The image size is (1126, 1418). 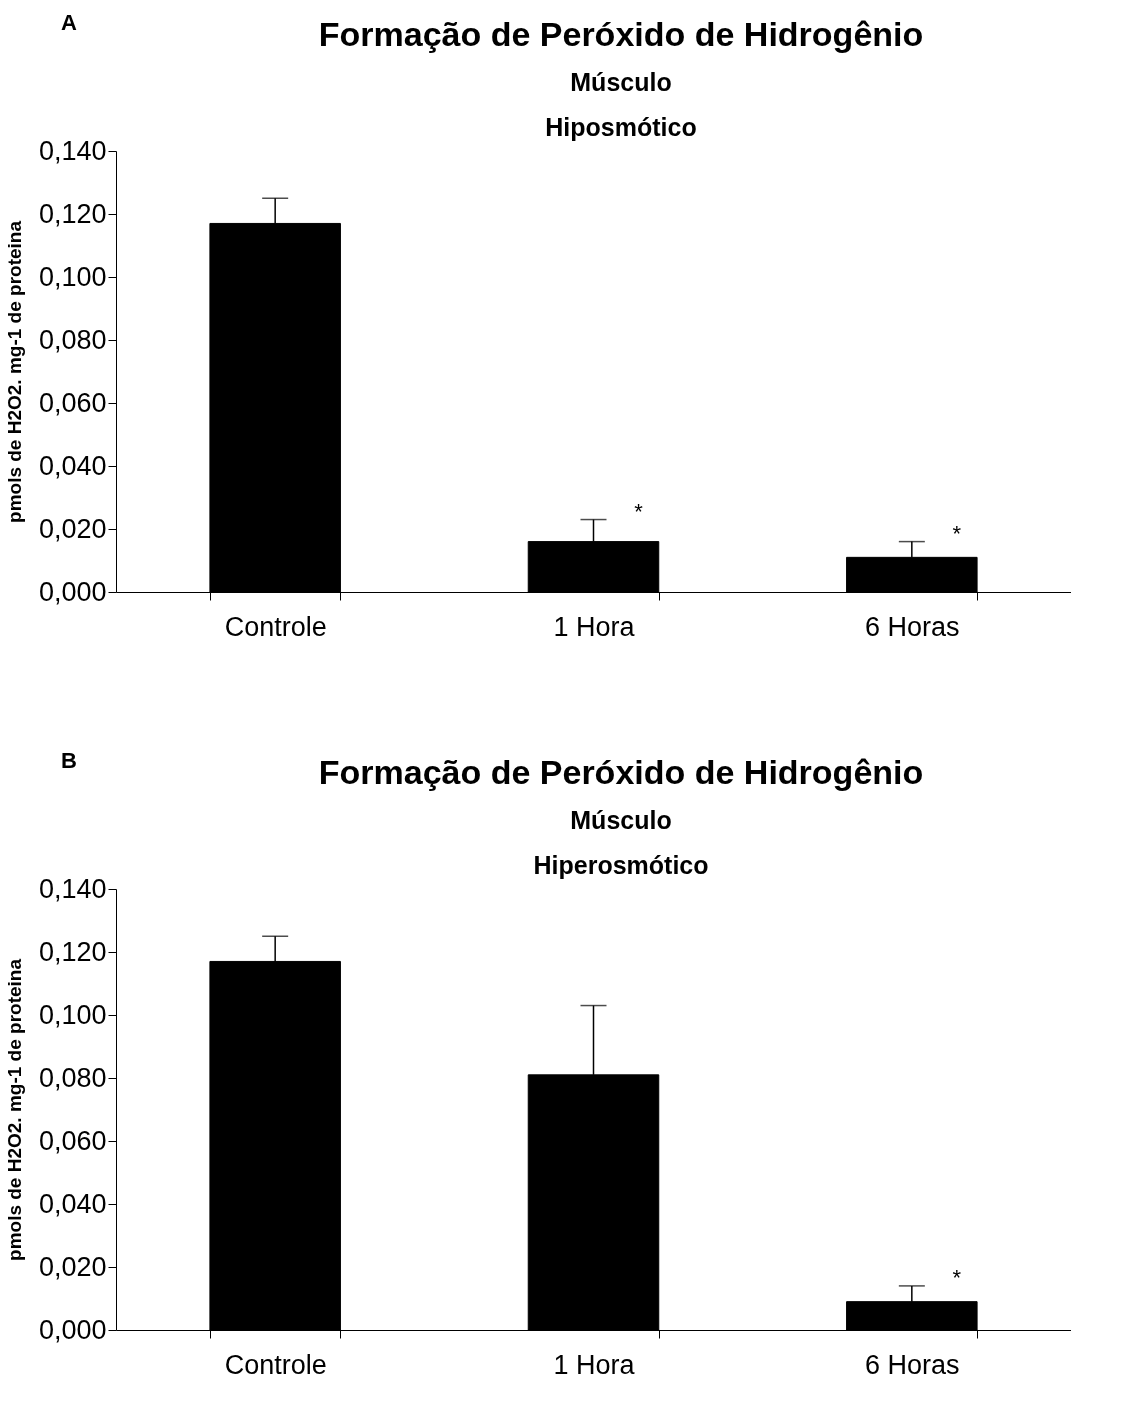 I want to click on text: B, so click(x=69, y=760).